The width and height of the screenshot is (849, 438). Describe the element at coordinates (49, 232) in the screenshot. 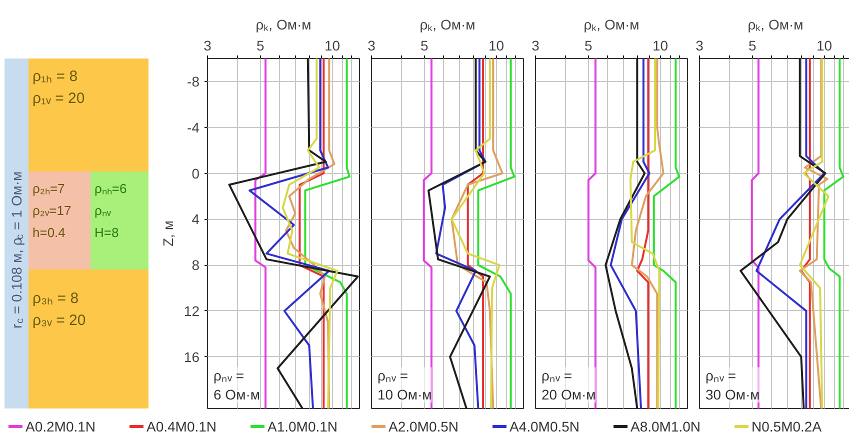

I see `text: h=0.4` at that location.